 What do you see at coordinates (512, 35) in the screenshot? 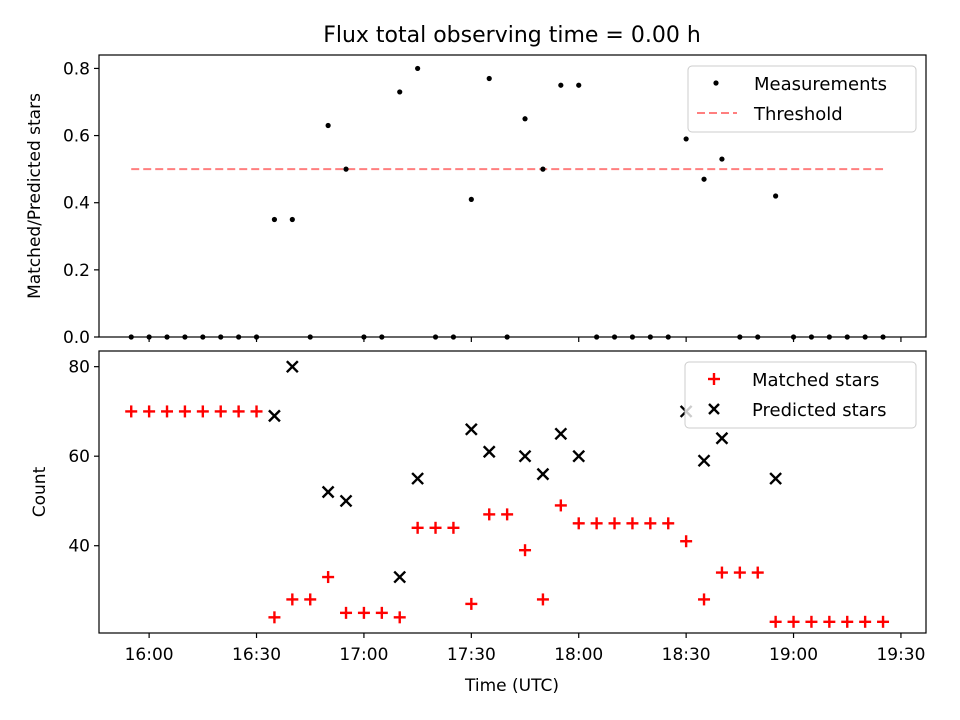
I see `top-chart-title: Flux total observing time = 0.00 h` at bounding box center [512, 35].